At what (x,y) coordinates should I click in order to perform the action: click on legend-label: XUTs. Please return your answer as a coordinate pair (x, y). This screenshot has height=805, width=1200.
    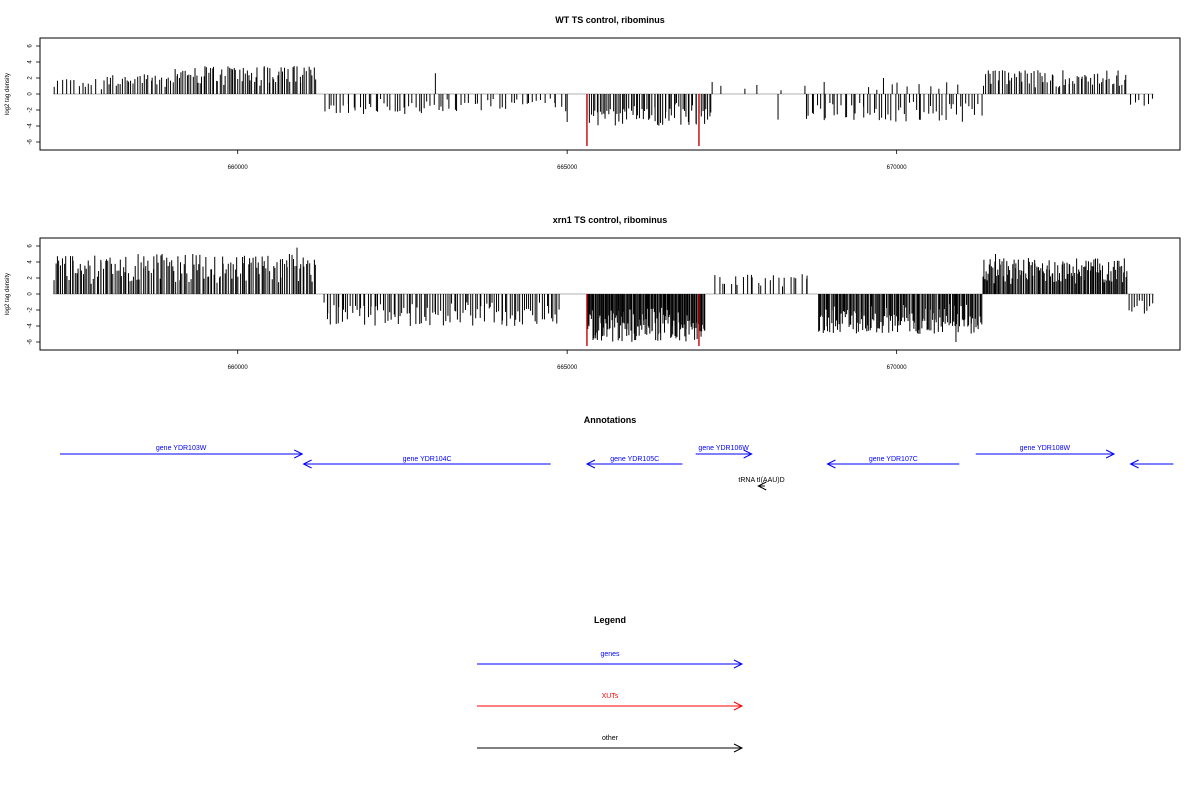
    Looking at the image, I should click on (610, 696).